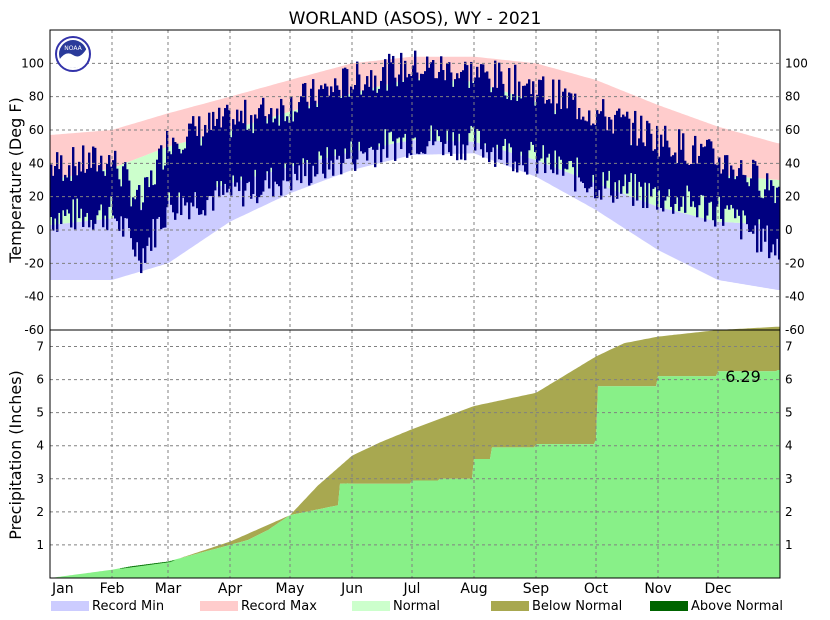  I want to click on temperature-axis-label: Temperature (Deg F), so click(15, 180).